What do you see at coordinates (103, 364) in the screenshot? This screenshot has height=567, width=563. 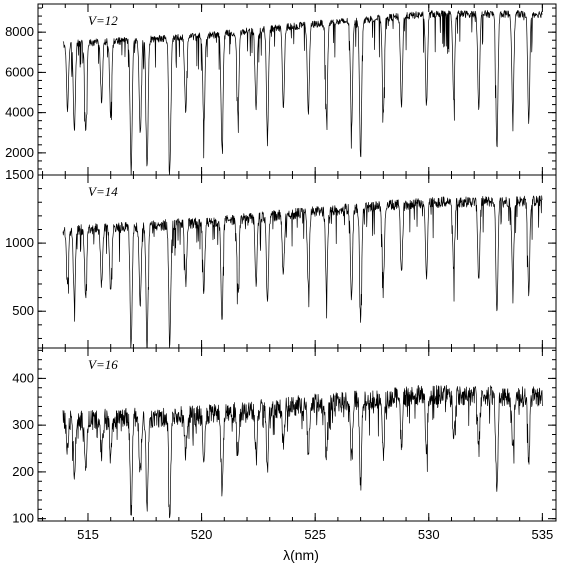 I see `panel-label: V=16` at bounding box center [103, 364].